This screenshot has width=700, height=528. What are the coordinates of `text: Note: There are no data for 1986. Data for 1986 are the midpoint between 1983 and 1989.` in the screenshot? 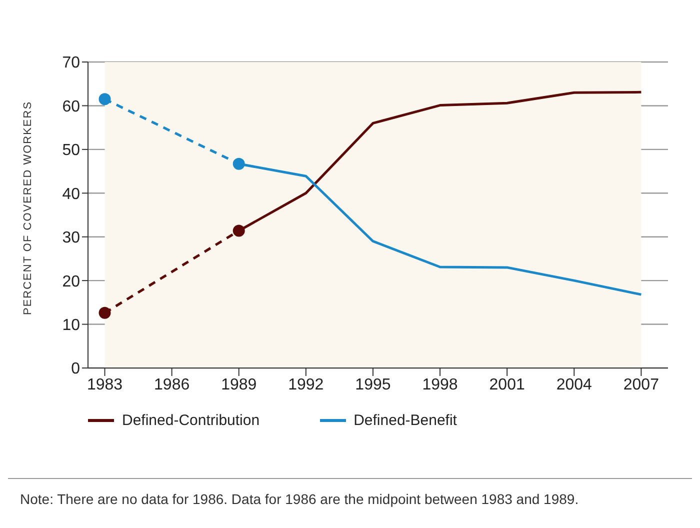 It's located at (300, 499).